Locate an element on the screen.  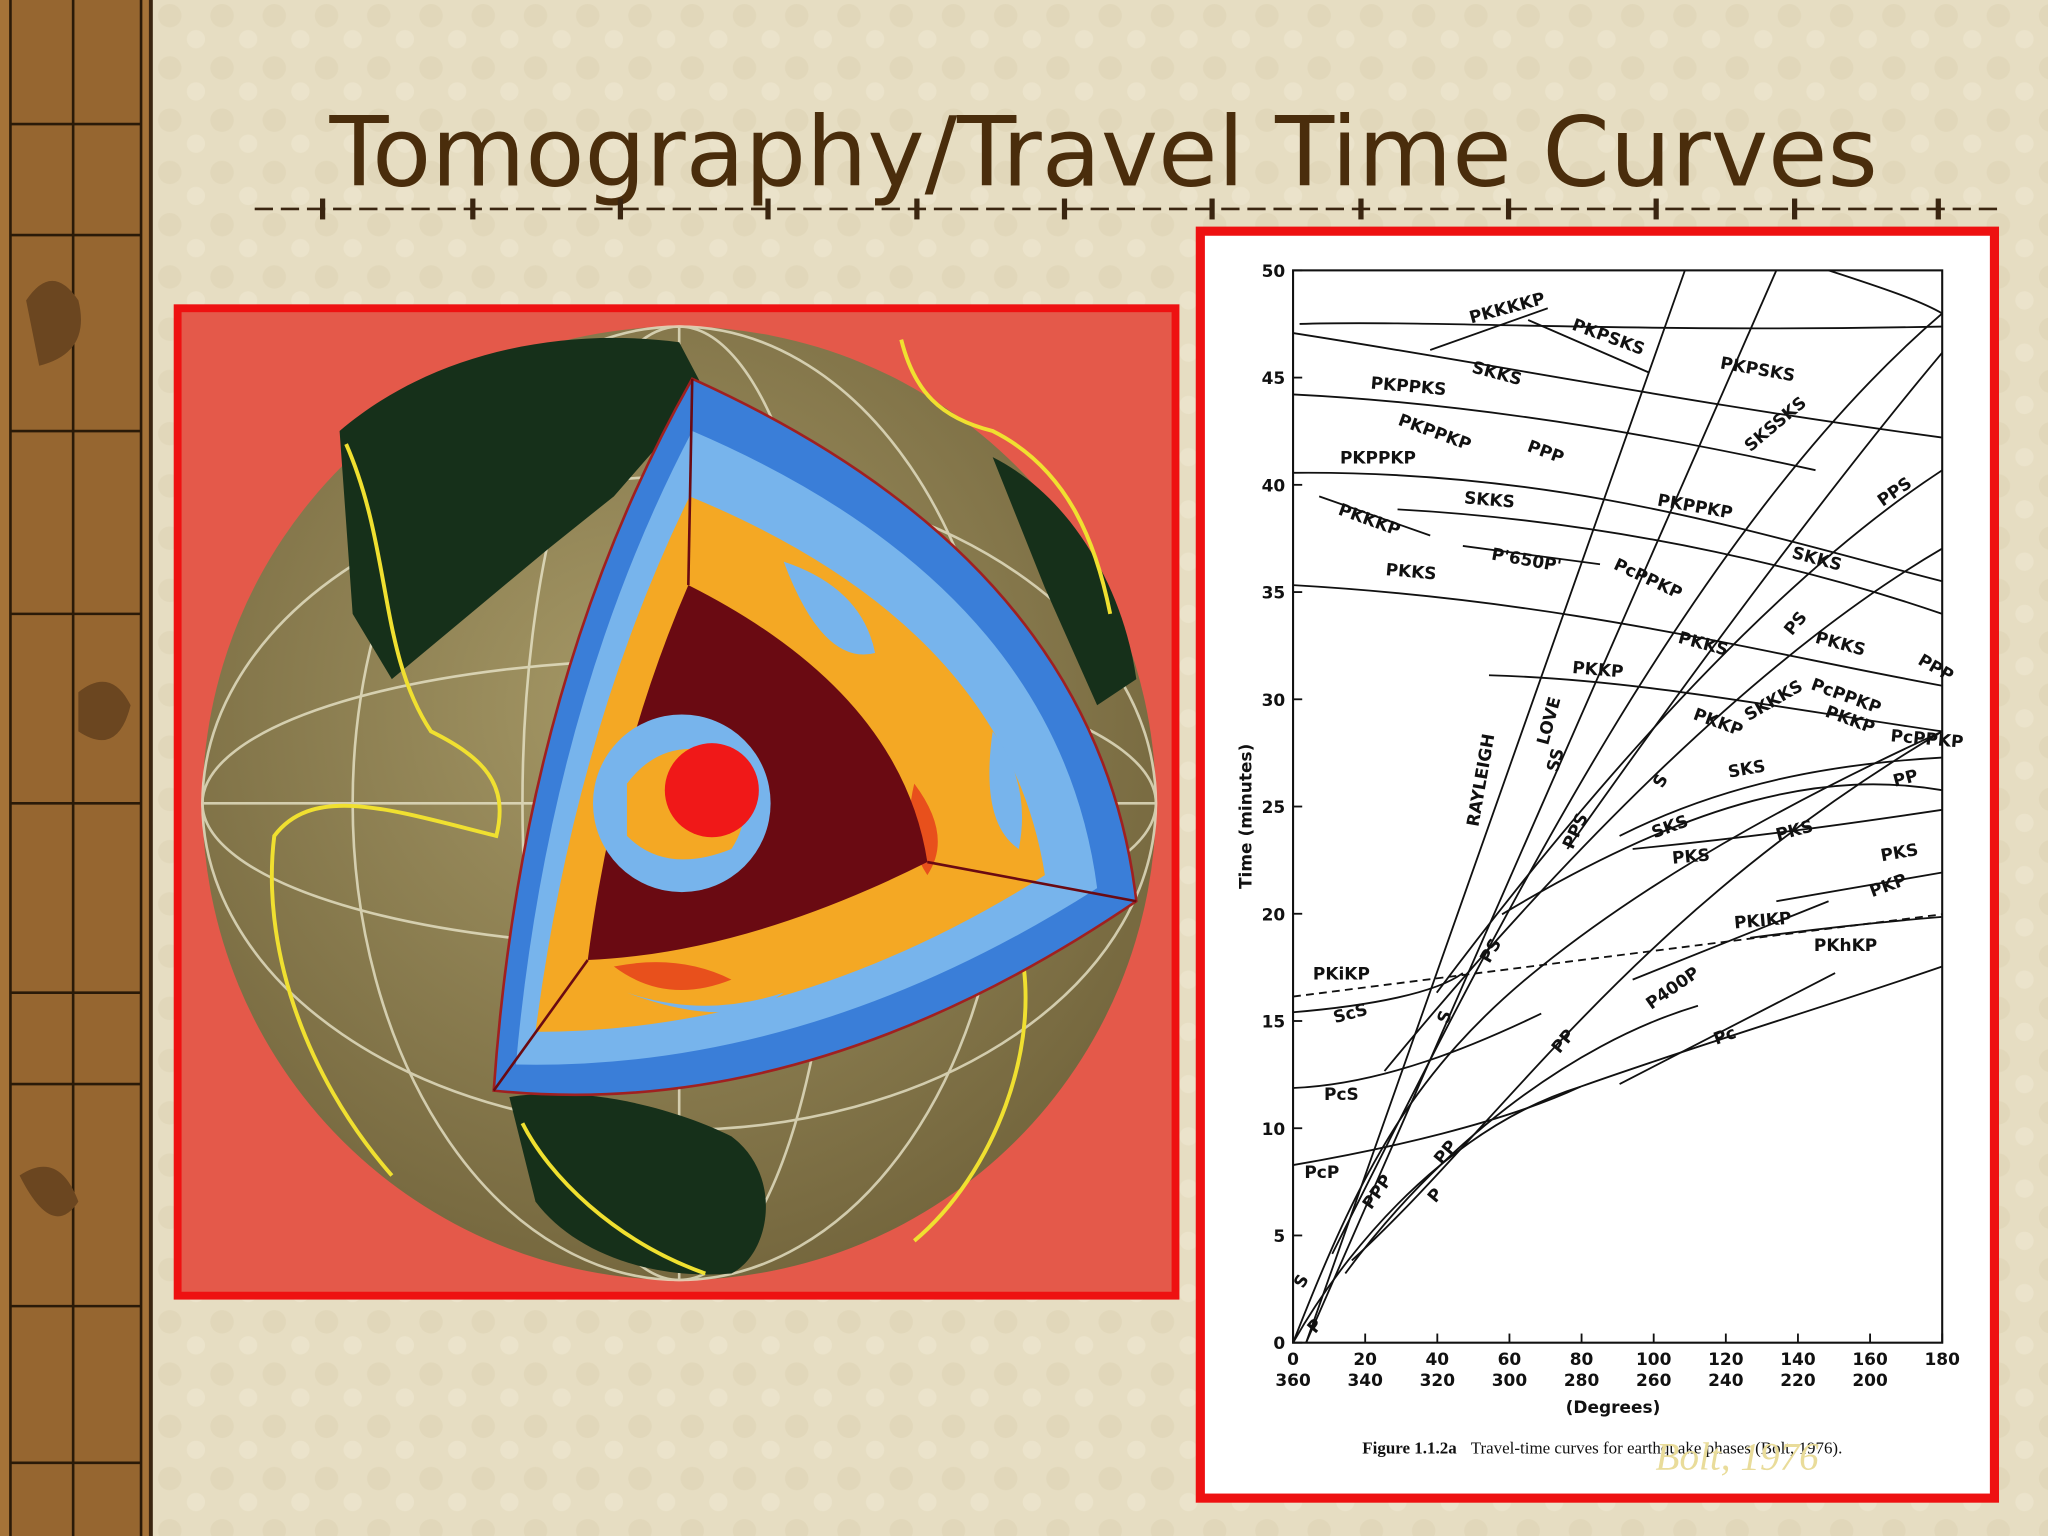
x-tick-label: 180 is located at coordinates (1941, 1360).